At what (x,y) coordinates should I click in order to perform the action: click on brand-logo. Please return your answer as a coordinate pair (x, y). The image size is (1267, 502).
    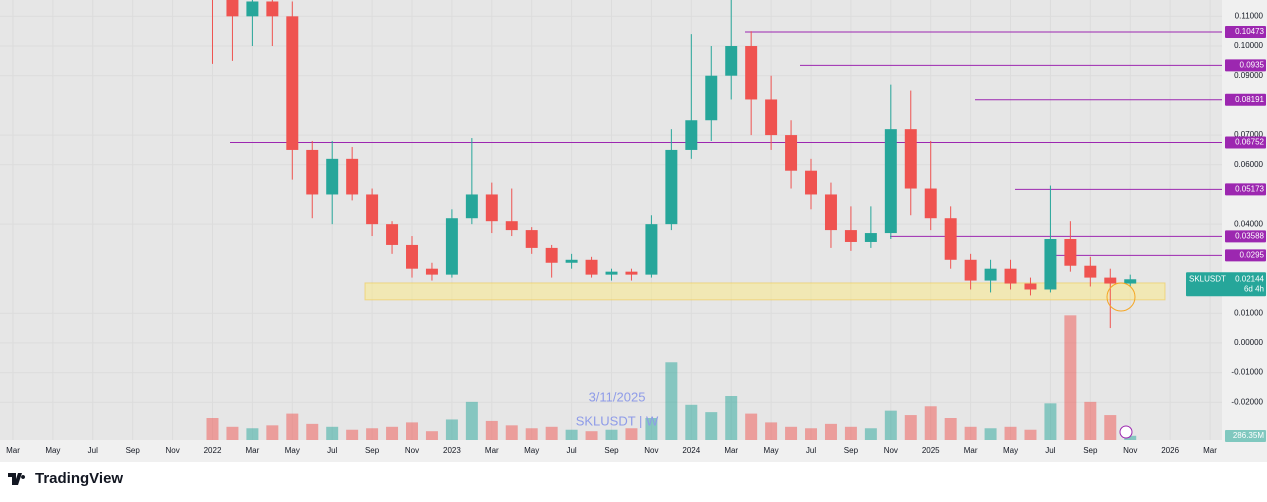
    Looking at the image, I should click on (17, 478).